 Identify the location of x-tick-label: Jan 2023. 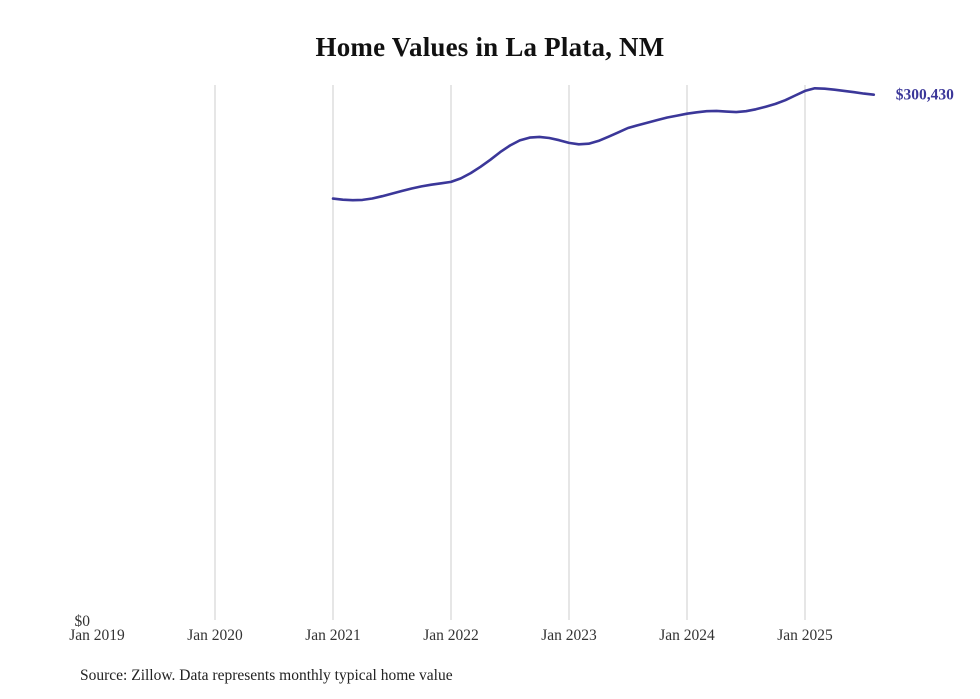
(569, 635).